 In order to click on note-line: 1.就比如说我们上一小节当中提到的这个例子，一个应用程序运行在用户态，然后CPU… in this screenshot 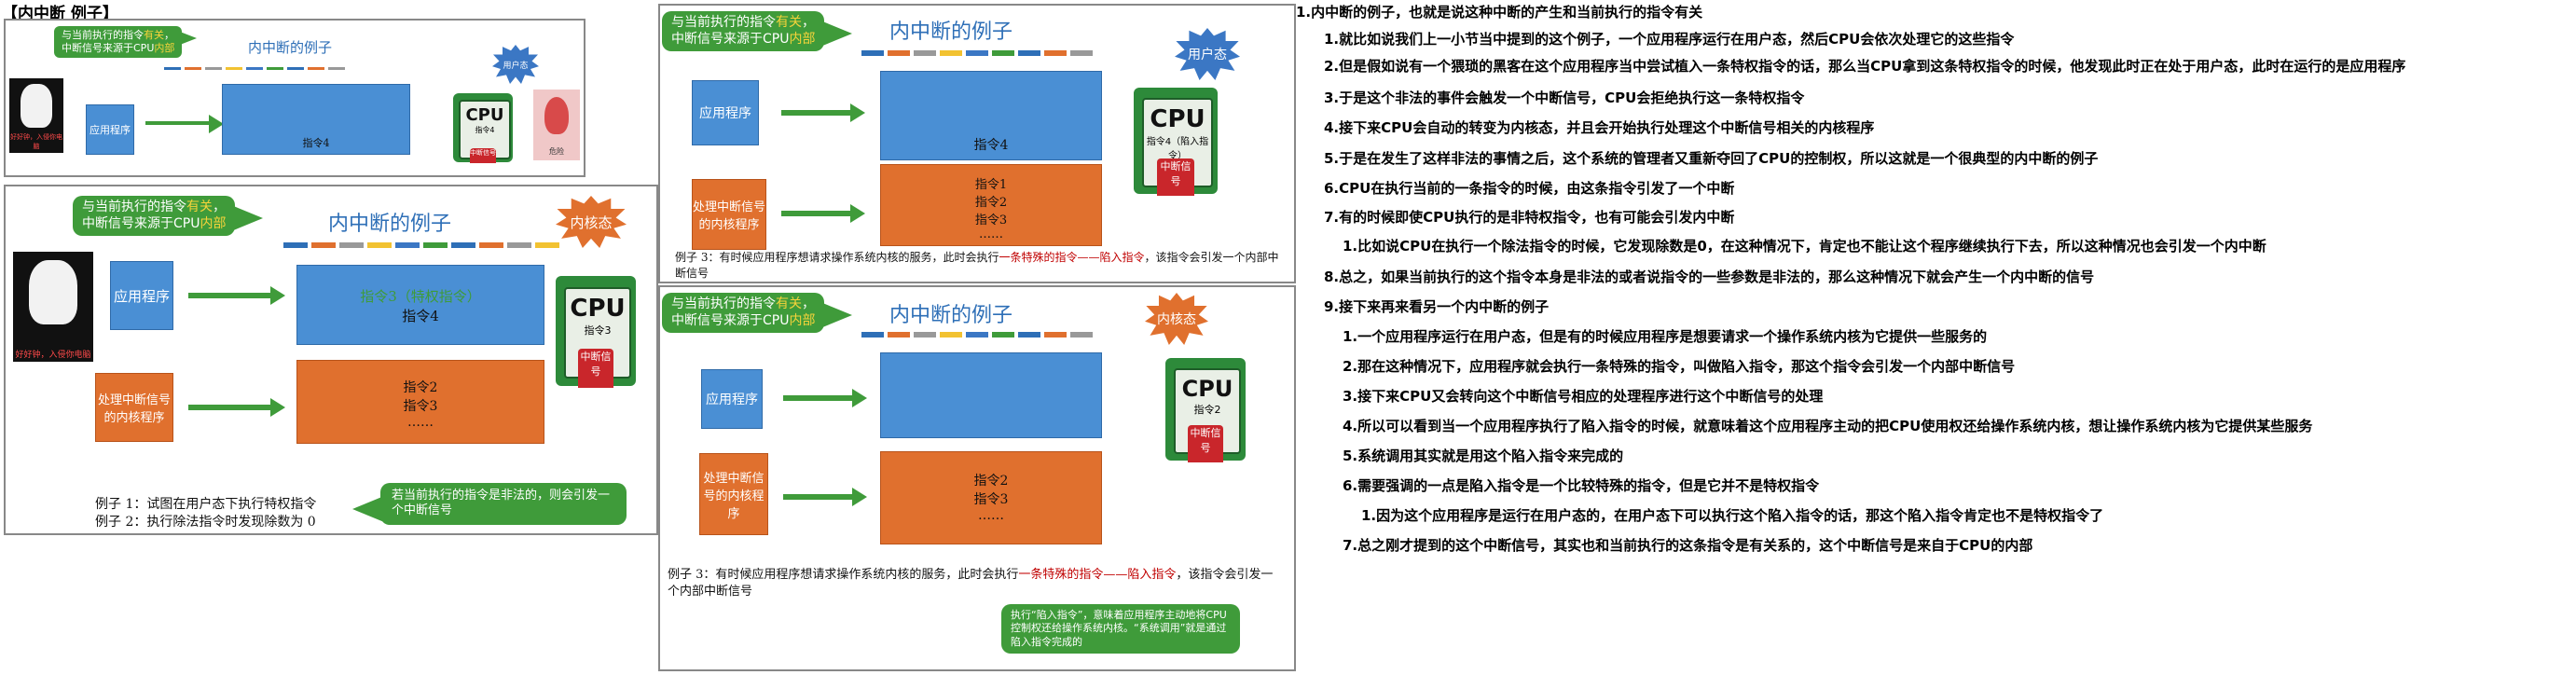, I will do `click(1669, 39)`.